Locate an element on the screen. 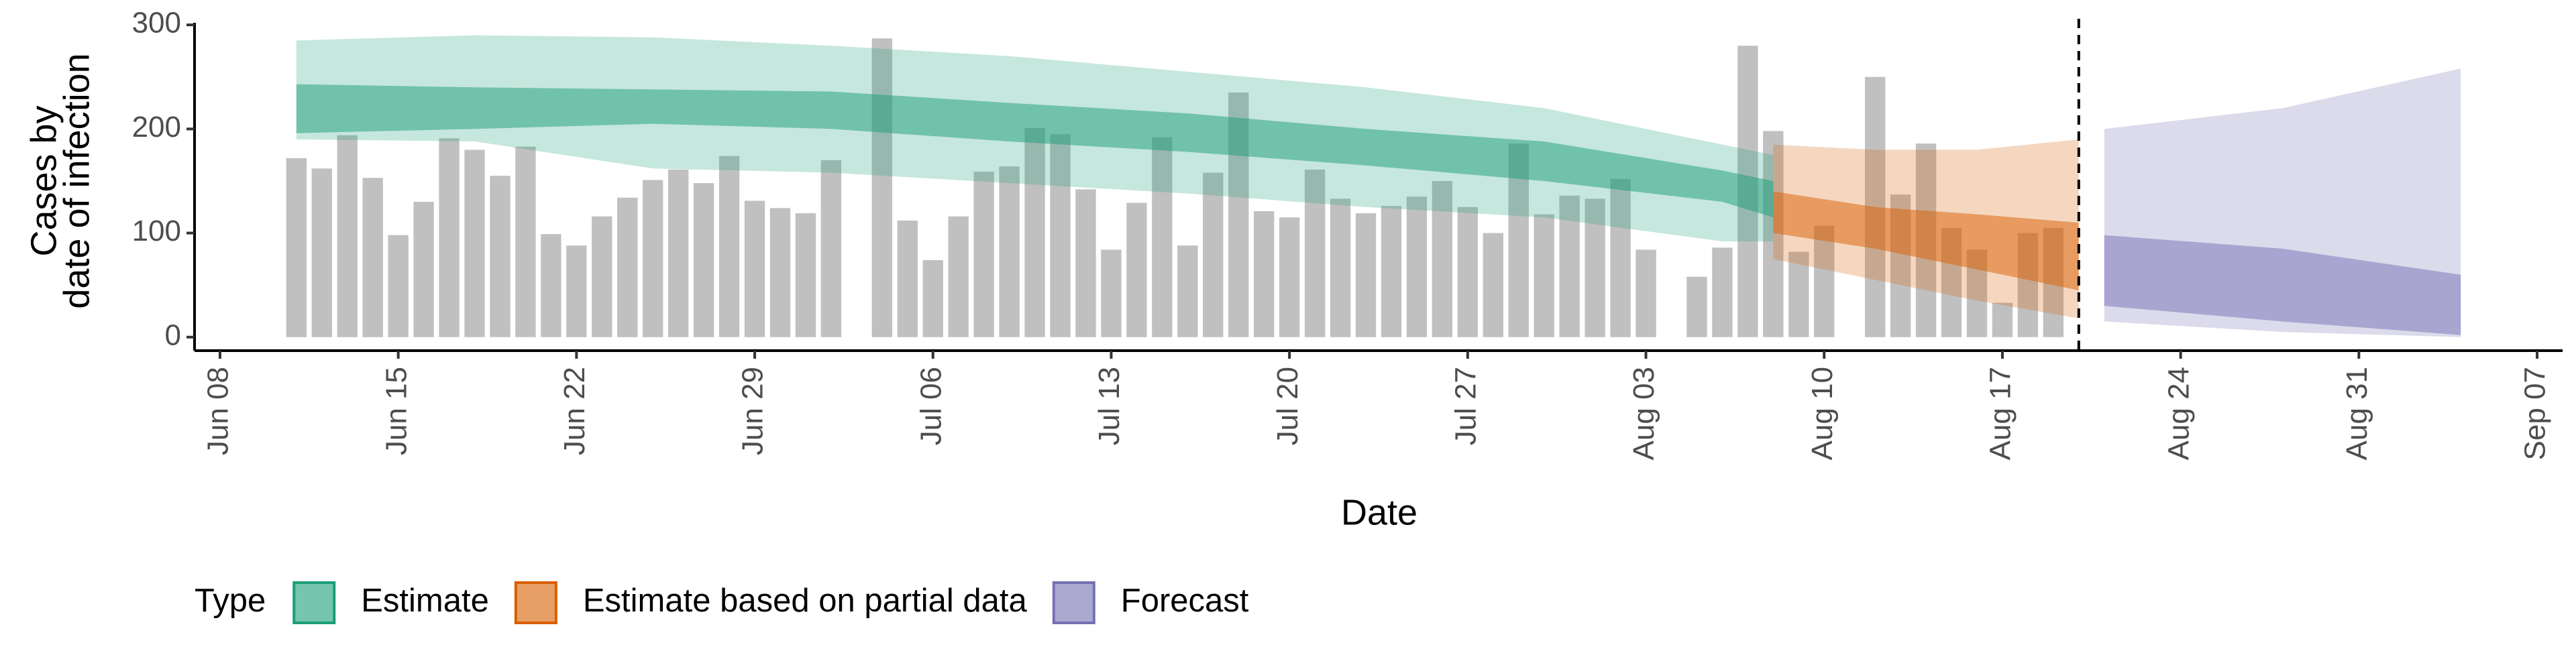  x-axis-title: Date is located at coordinates (1379, 512).